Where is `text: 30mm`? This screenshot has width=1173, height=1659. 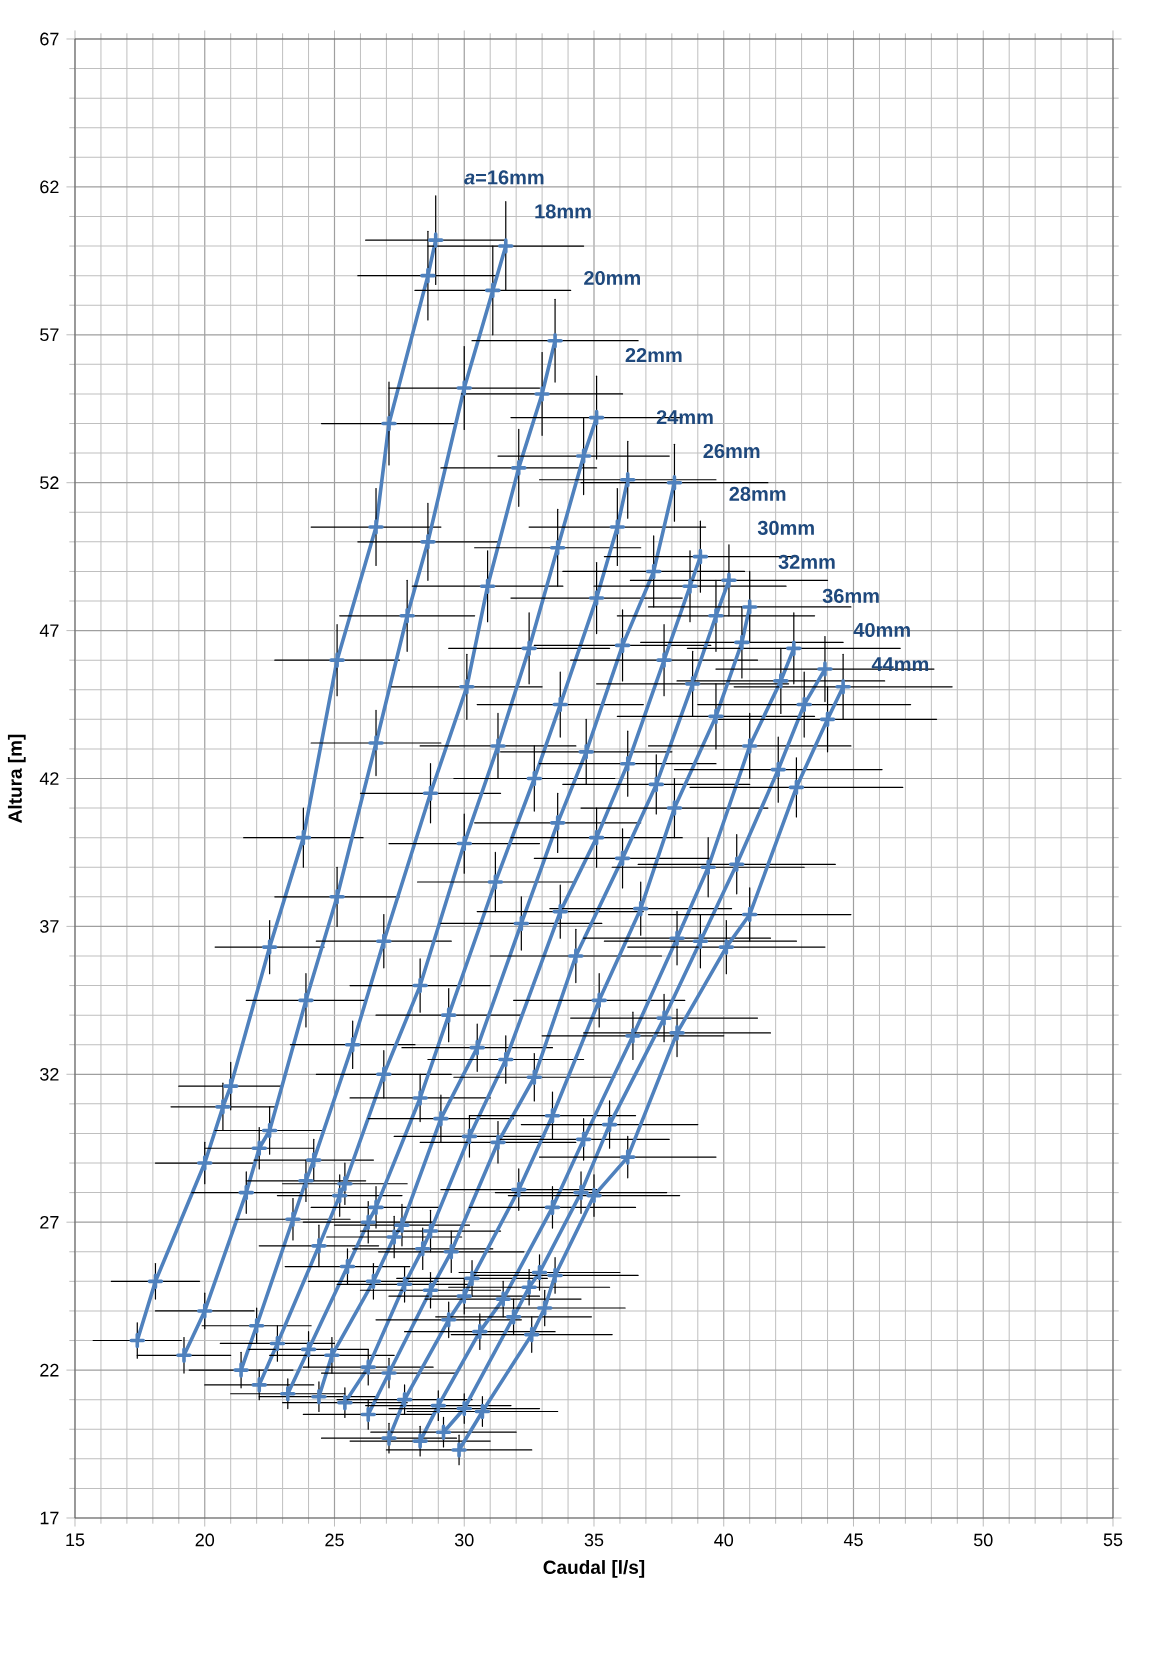
text: 30mm is located at coordinates (785, 528).